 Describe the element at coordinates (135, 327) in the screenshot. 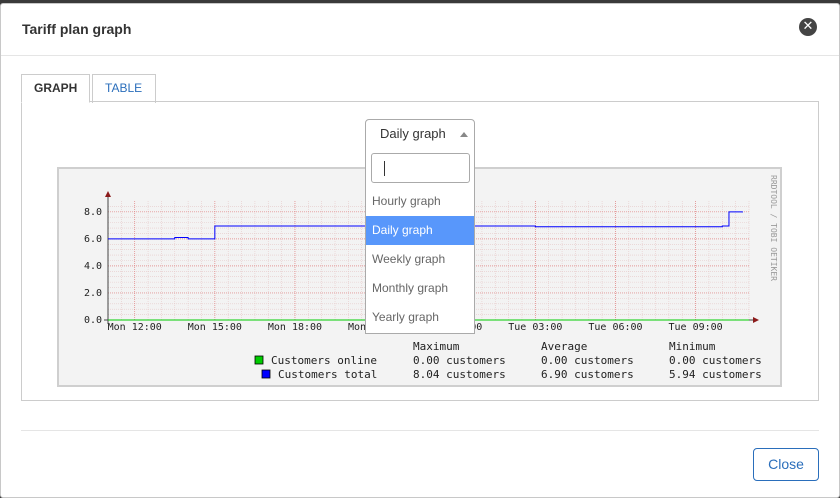

I see `x-tick-label: Mon 12:00` at that location.